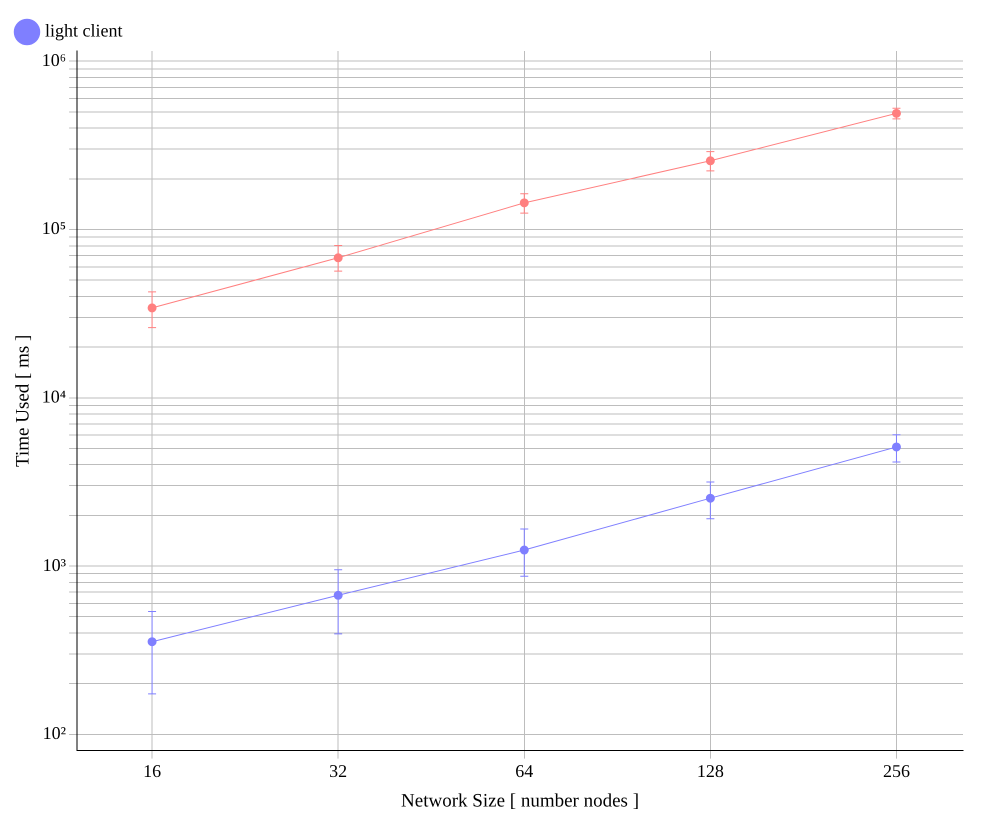  Describe the element at coordinates (896, 771) in the screenshot. I see `x-tick-label: 256` at that location.